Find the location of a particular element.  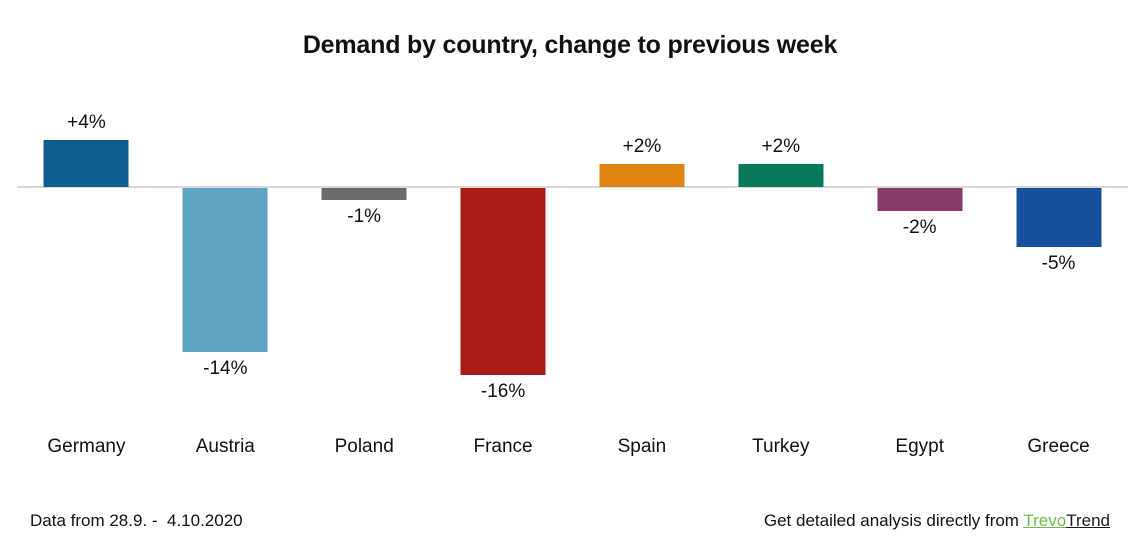

bar-germany is located at coordinates (86, 163).